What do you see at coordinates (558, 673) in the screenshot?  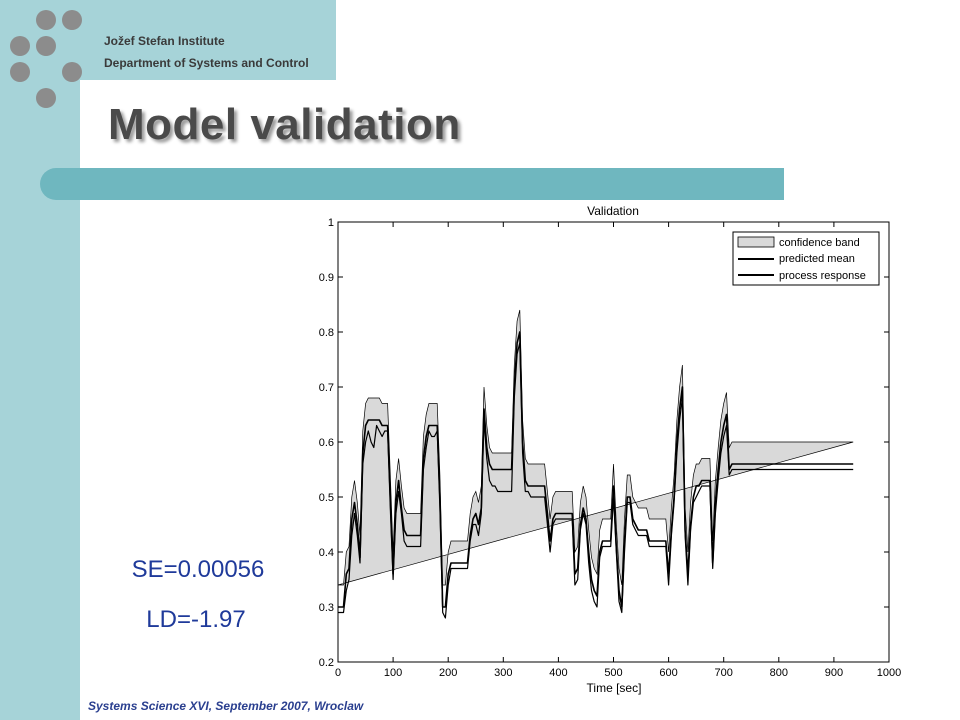 I see `x-tick-label: 400` at bounding box center [558, 673].